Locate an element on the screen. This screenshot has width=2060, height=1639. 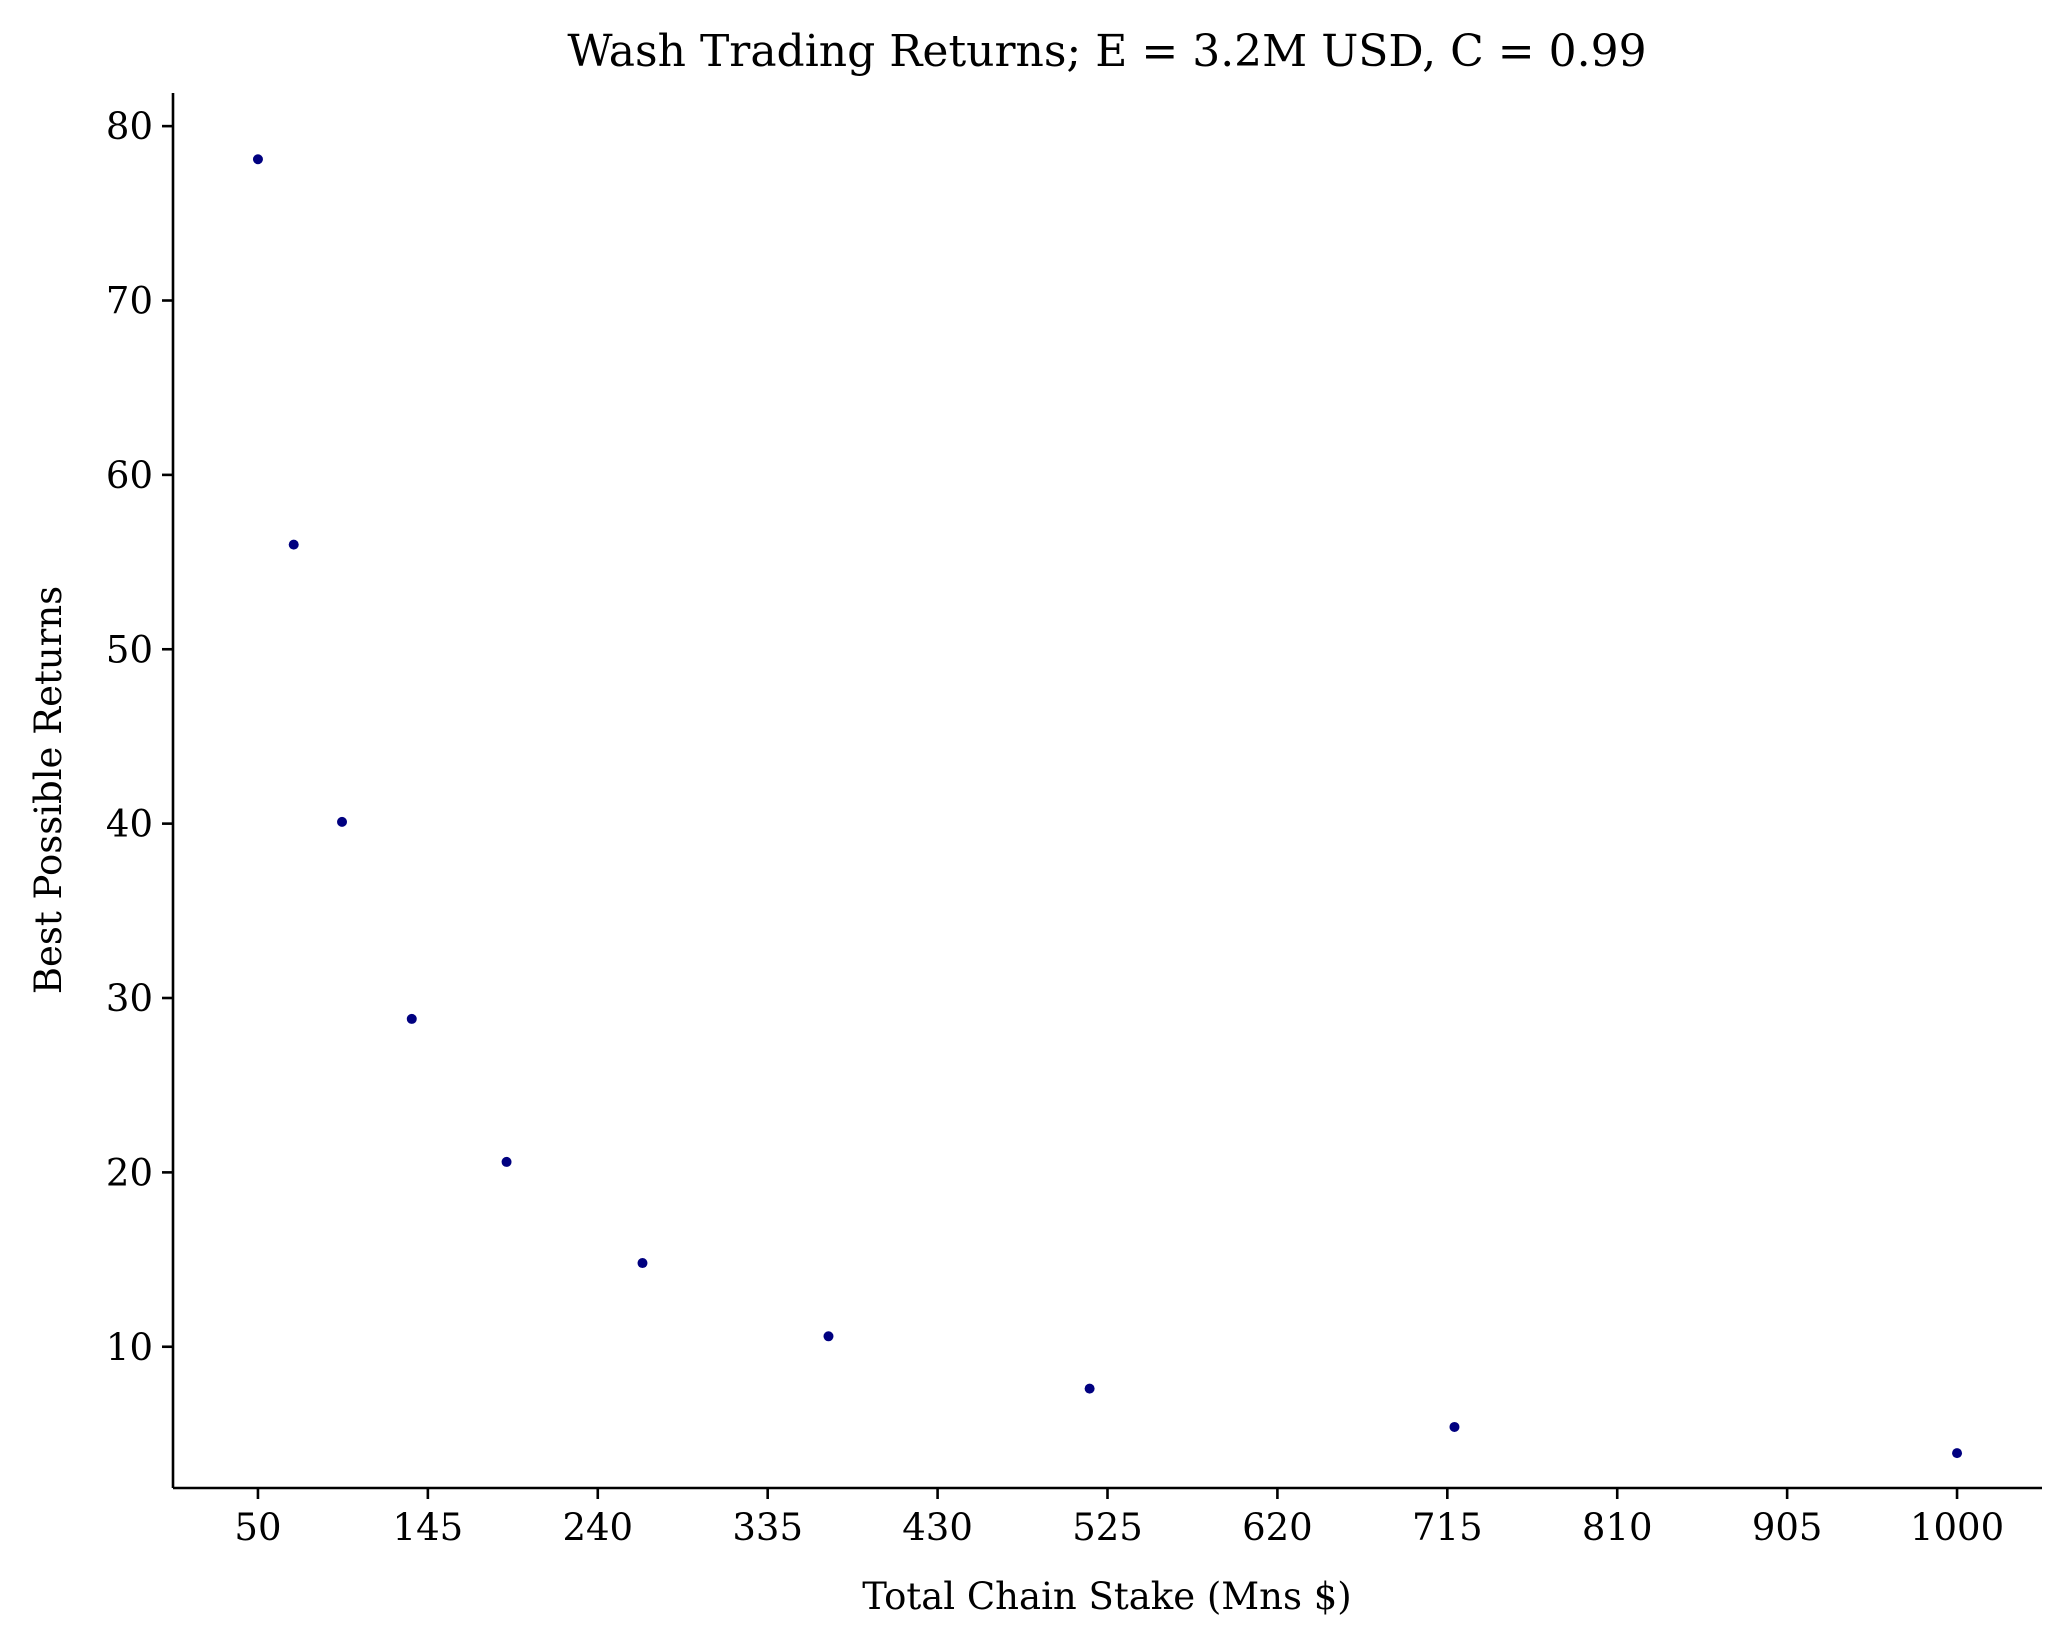
x-tick-label: 240 is located at coordinates (597, 1527).